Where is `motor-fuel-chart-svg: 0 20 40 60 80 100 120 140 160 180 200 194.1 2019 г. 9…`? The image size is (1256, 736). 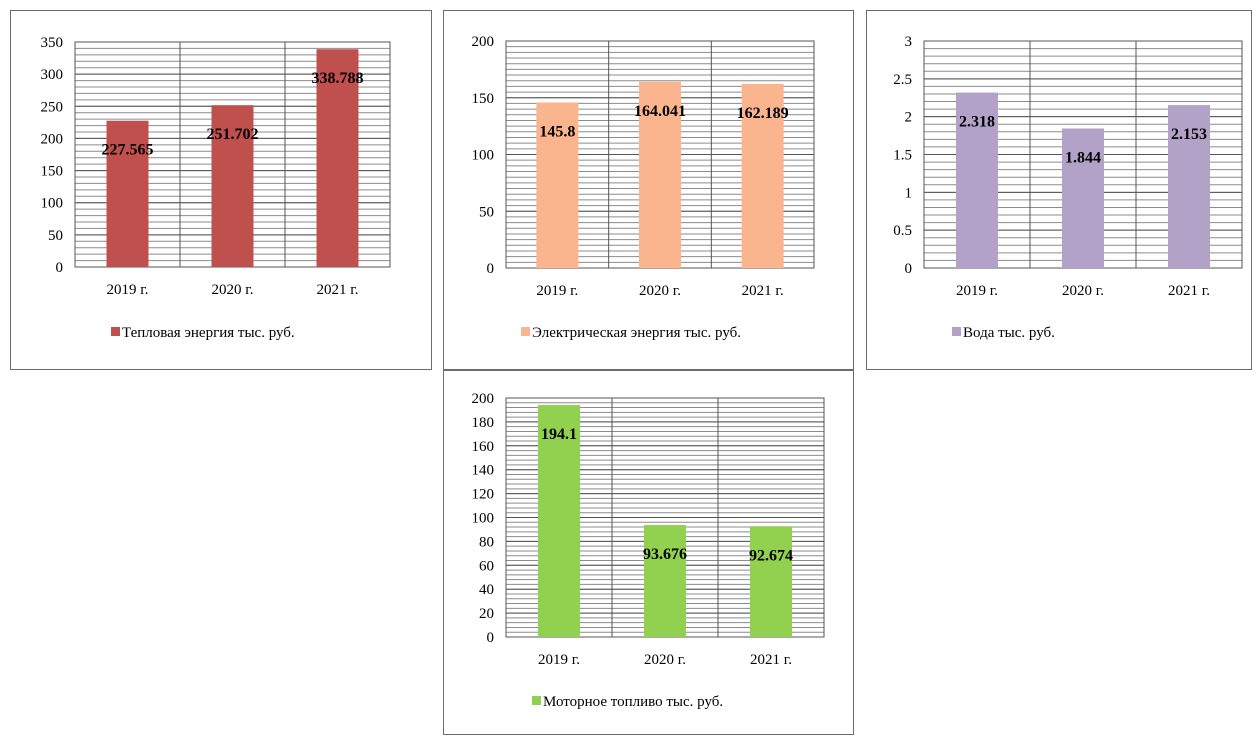 motor-fuel-chart-svg: 0 20 40 60 80 100 120 140 160 180 200 194.1 2019 г. 9… is located at coordinates (648, 550).